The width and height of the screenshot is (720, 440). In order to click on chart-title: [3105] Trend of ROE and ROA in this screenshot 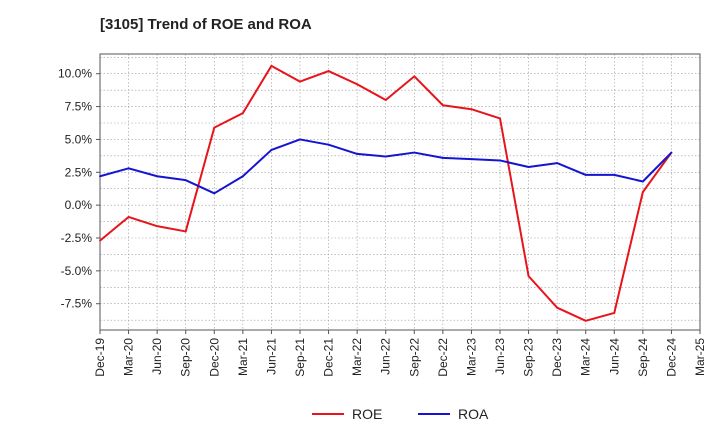, I will do `click(206, 24)`.